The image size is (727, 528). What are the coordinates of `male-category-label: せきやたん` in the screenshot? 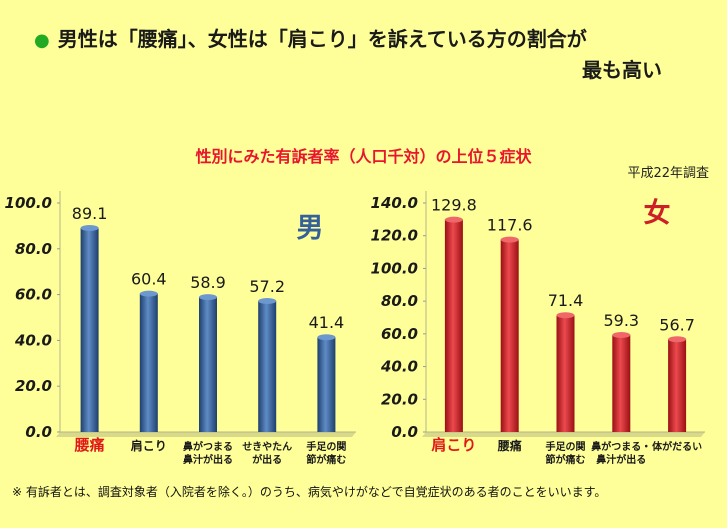 It's located at (267, 447).